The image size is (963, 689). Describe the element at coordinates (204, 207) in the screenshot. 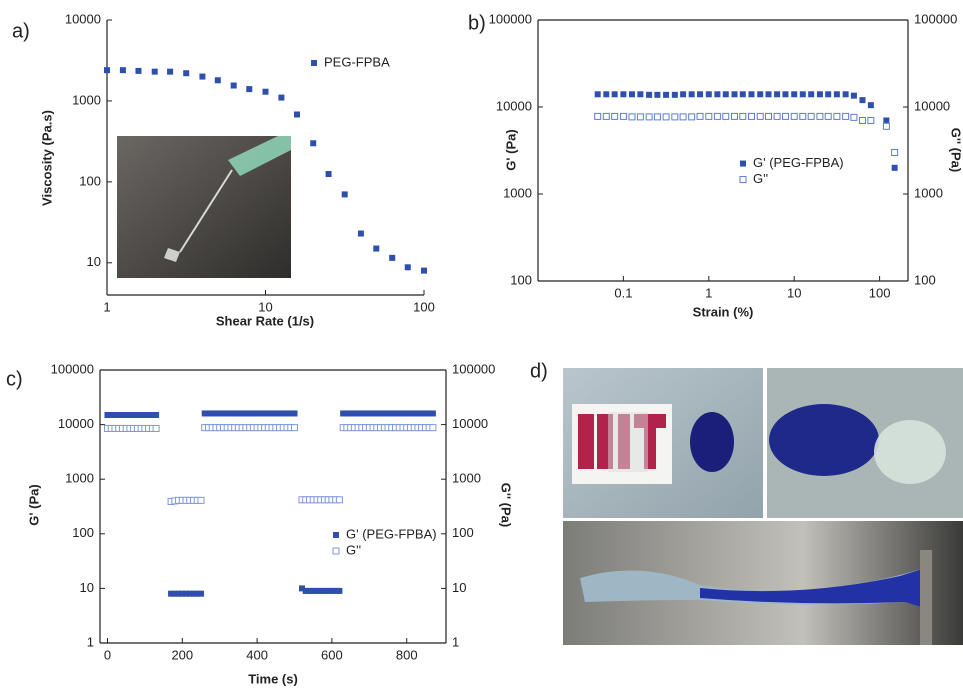

I see `inset-photo` at that location.